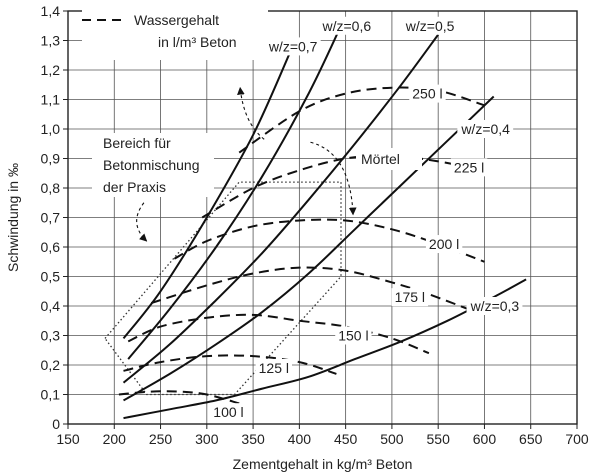 Image resolution: width=600 pixels, height=476 pixels. What do you see at coordinates (51, 277) in the screenshot?
I see `y-tick-label: 0,5` at bounding box center [51, 277].